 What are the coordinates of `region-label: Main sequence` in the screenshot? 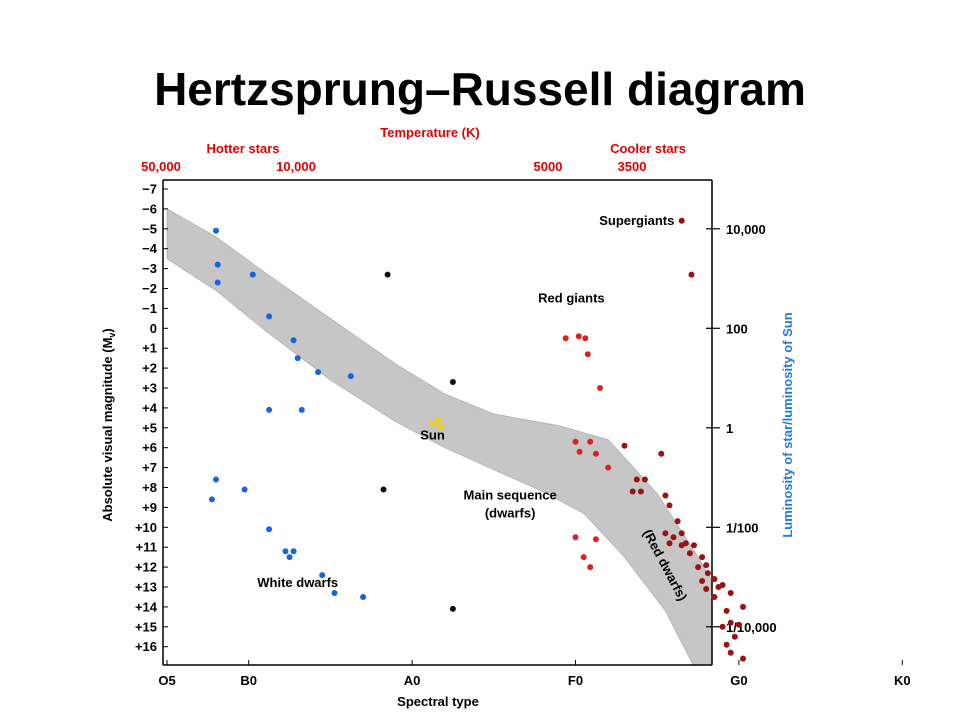 It's located at (510, 494).